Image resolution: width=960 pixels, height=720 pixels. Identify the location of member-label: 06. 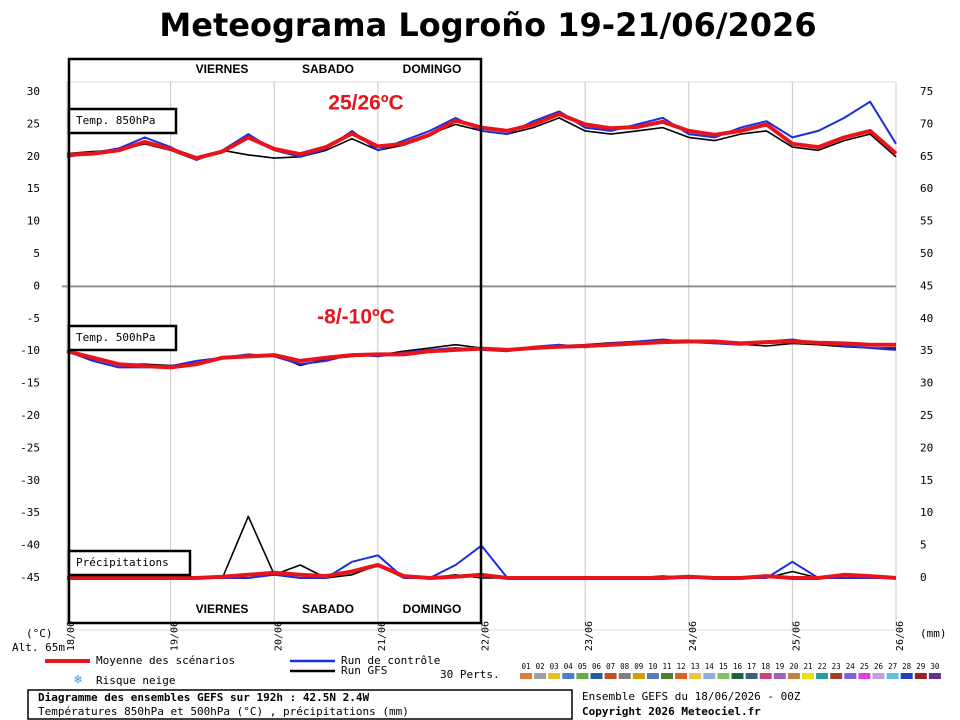
(597, 666).